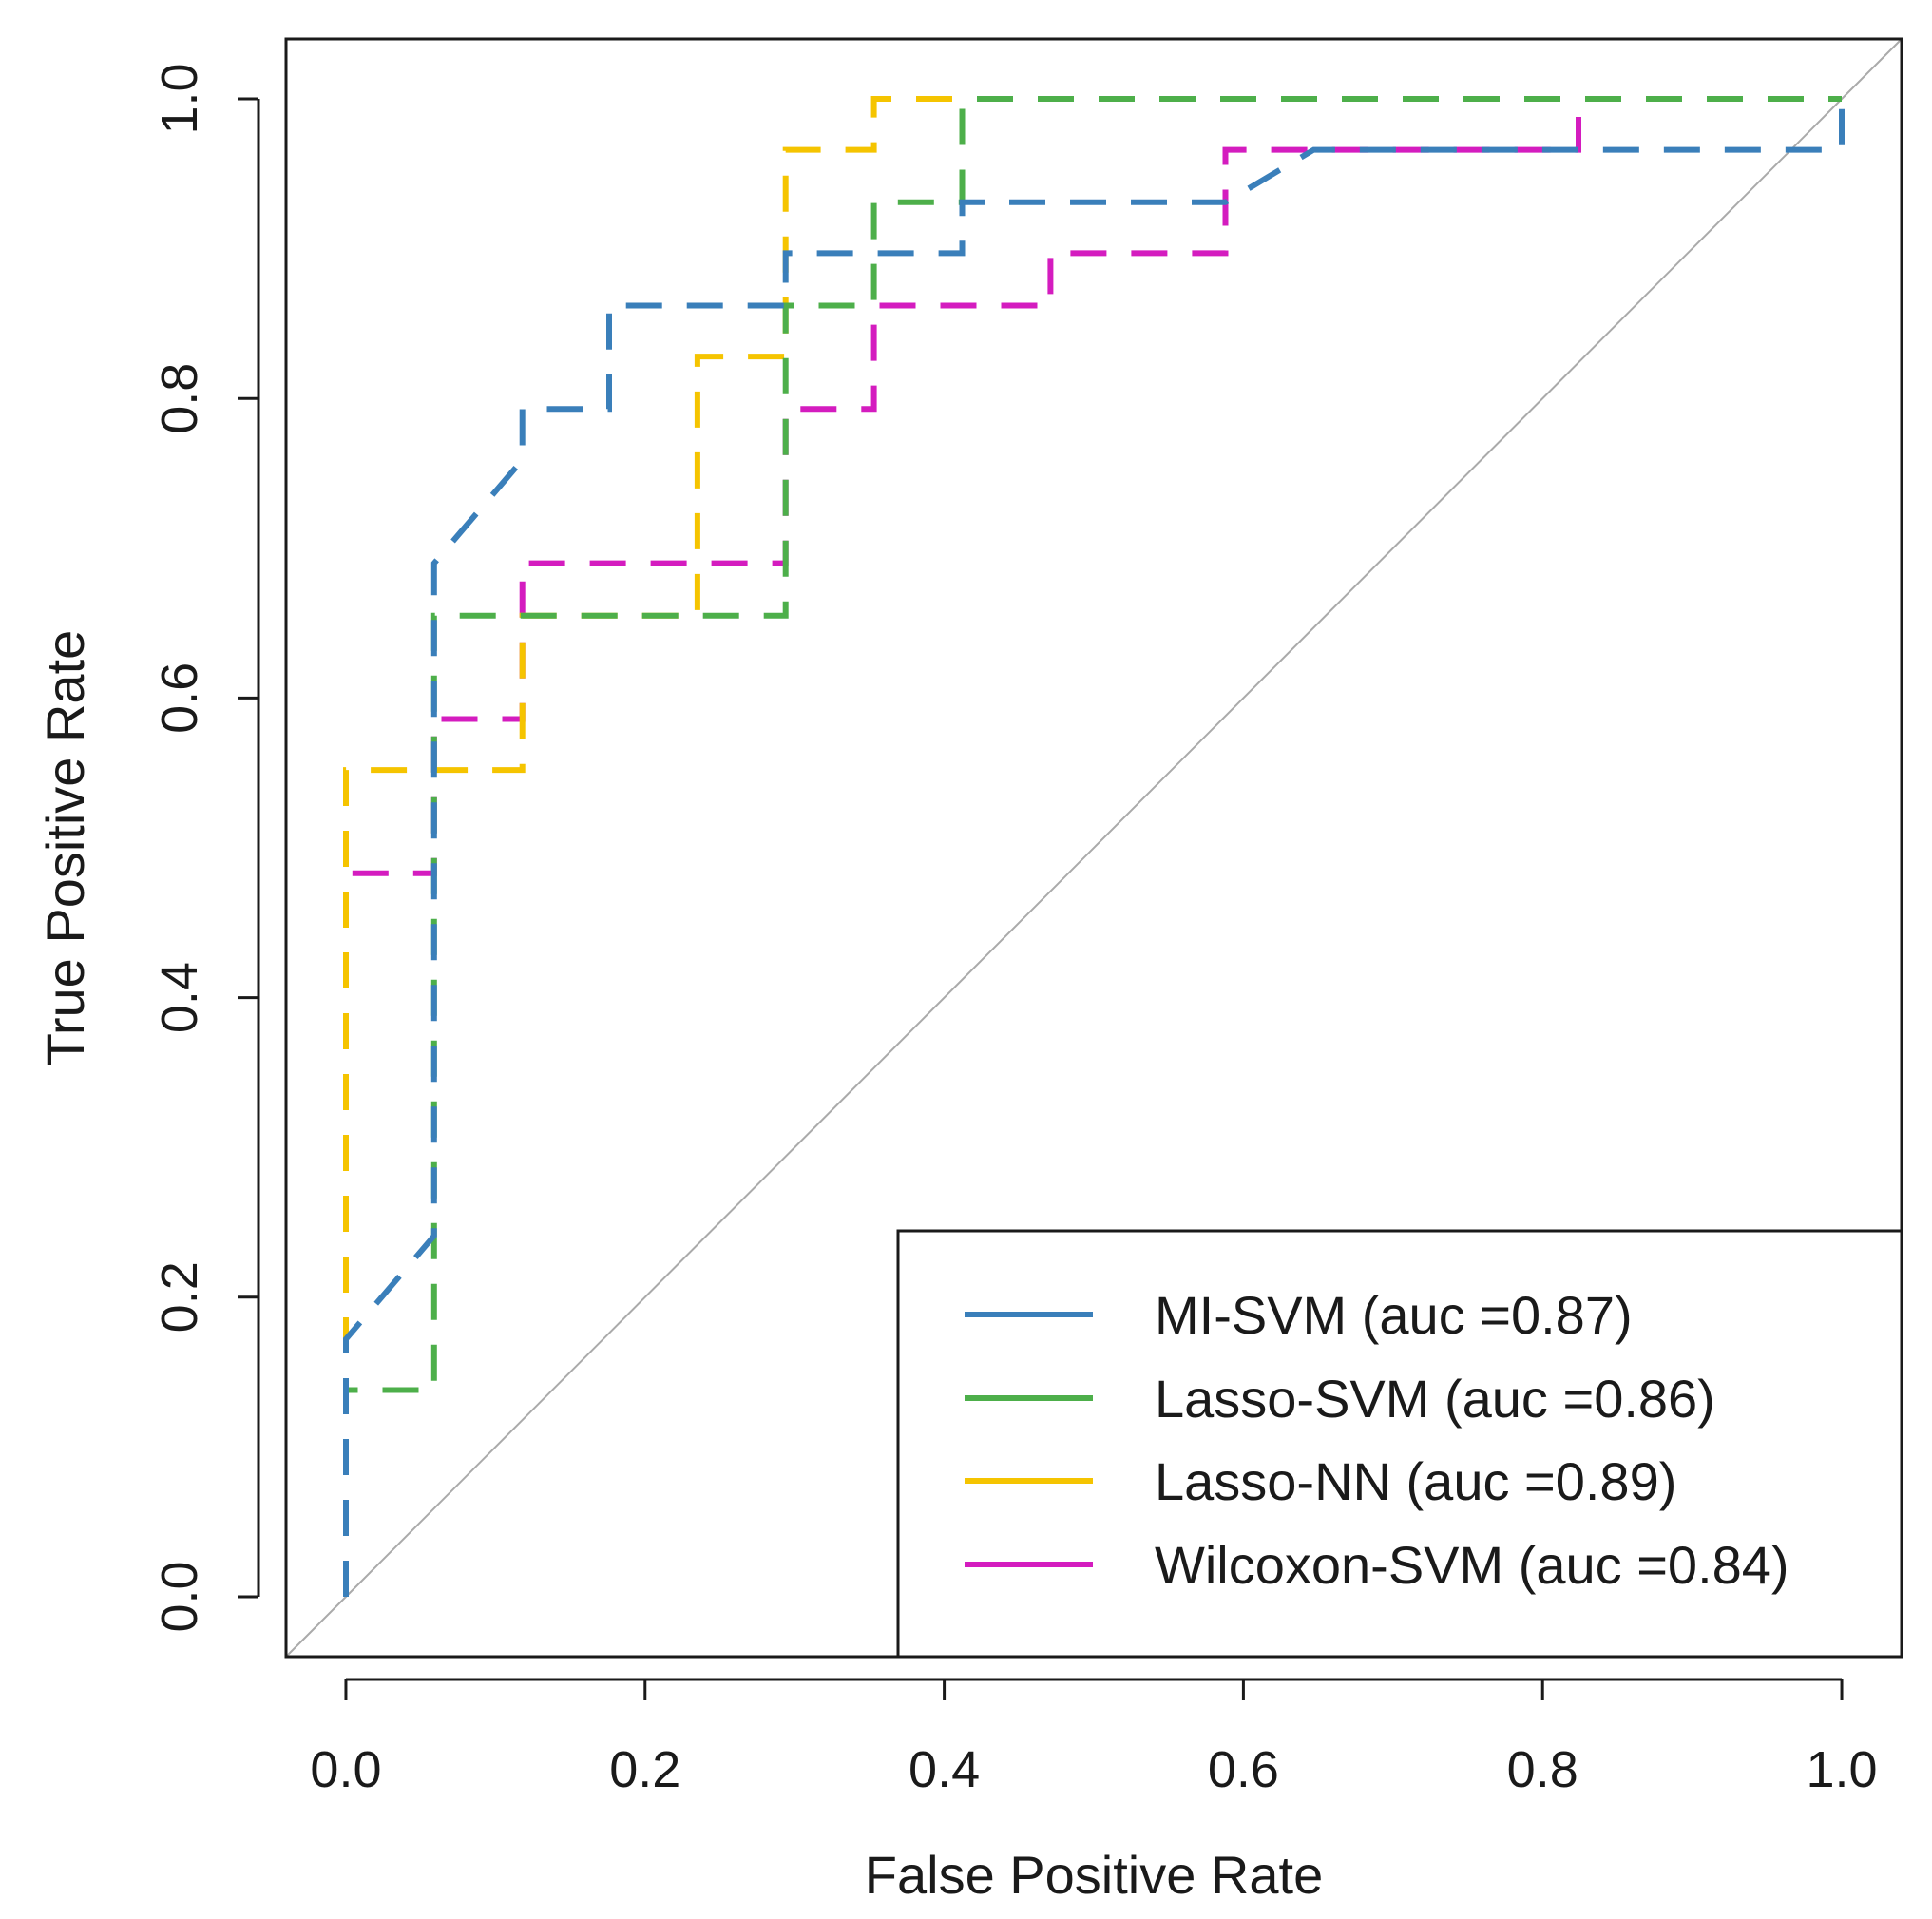 This screenshot has height=1919, width=1932. Describe the element at coordinates (1435, 1399) in the screenshot. I see `legend-label-lasso-svm: Lasso-SVM (auc =0.86)` at that location.